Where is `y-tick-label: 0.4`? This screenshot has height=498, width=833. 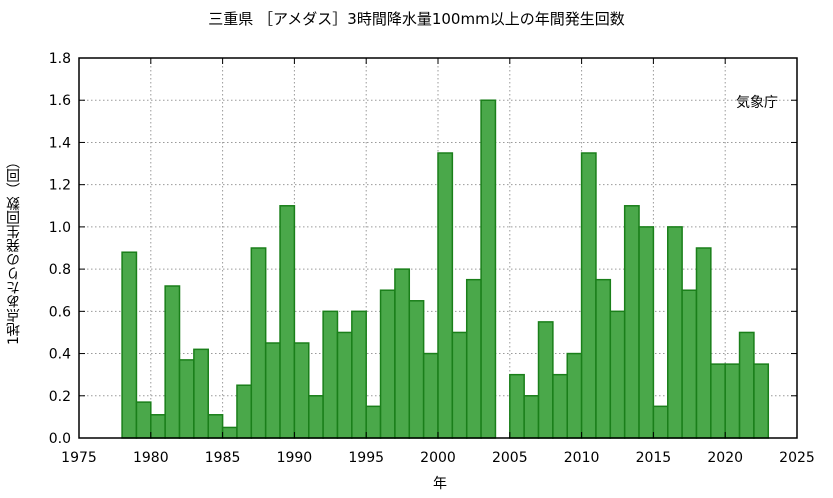 y-tick-label: 0.4 is located at coordinates (60, 355).